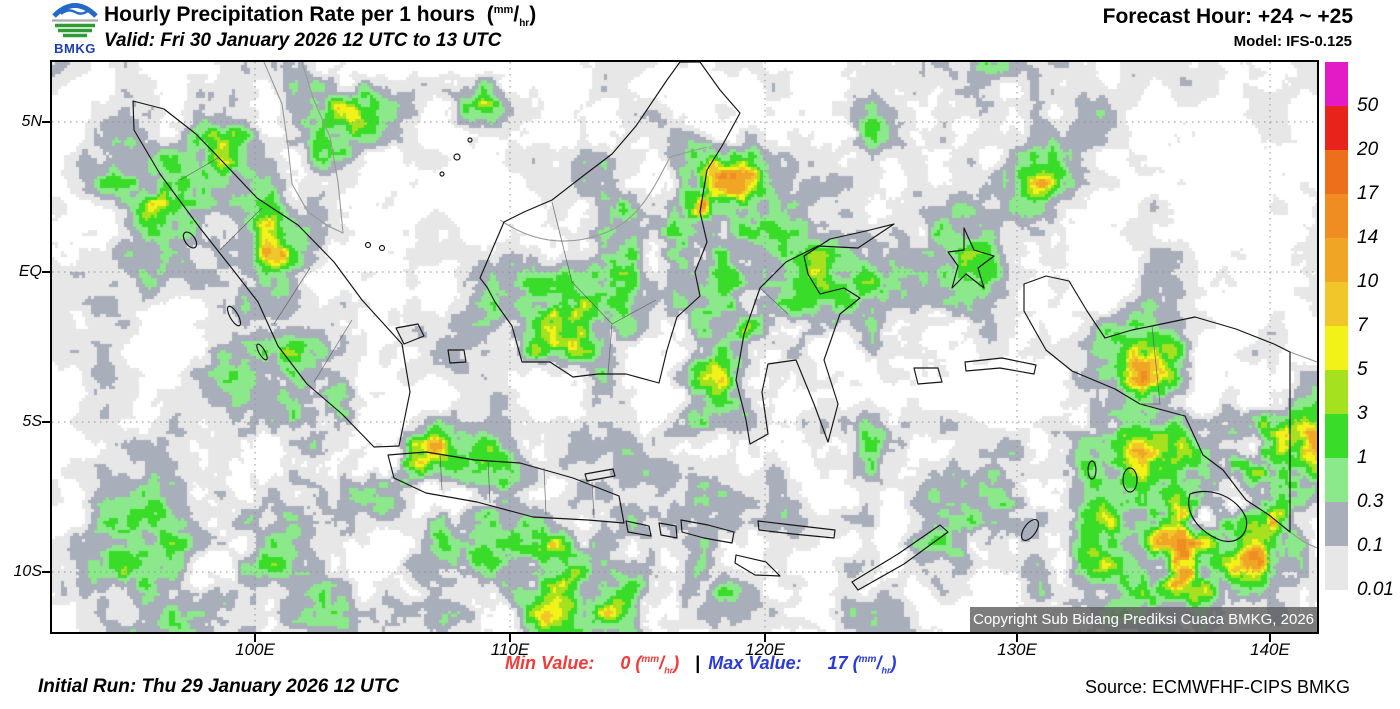 This screenshot has width=1400, height=709. Describe the element at coordinates (650, 664) in the screenshot. I see `min-value: 0 (mm/hr)` at that location.